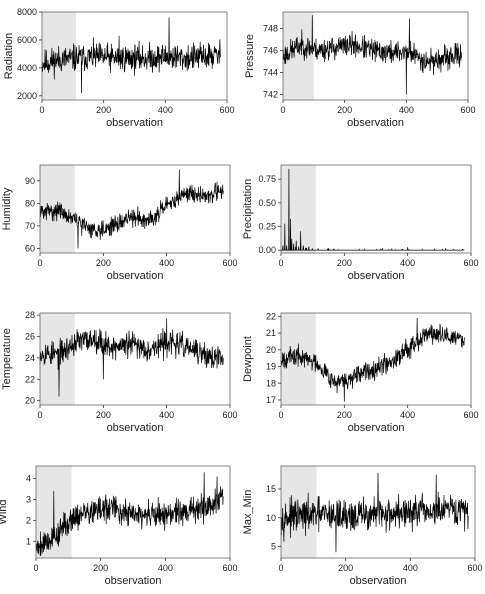 This screenshot has height=594, width=485. What do you see at coordinates (270, 95) in the screenshot?
I see `y-tick-label: 742` at bounding box center [270, 95].